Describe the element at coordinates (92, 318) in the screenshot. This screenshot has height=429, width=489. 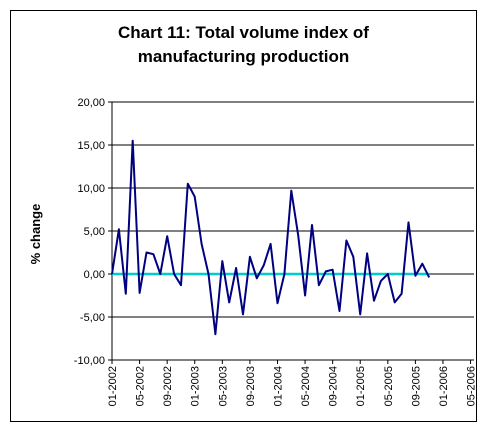
I see `y-tick-label-5: -5,00` at that location.